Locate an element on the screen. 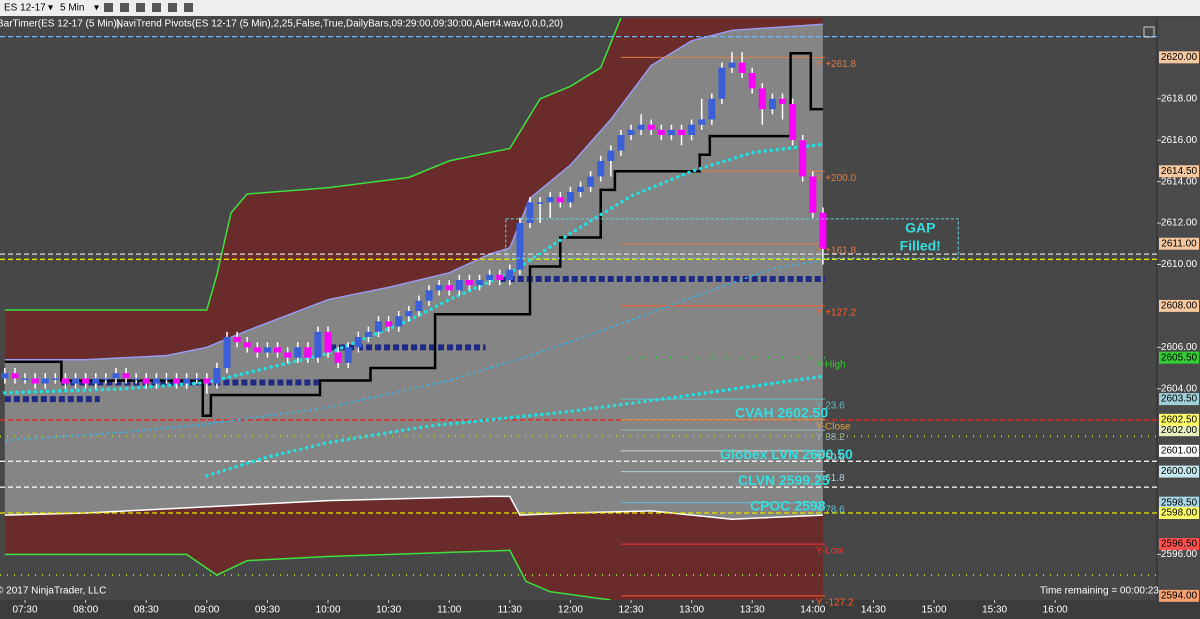 This screenshot has width=1200, height=619. time-remaining: Time remaining = 00:00:23 is located at coordinates (1099, 591).